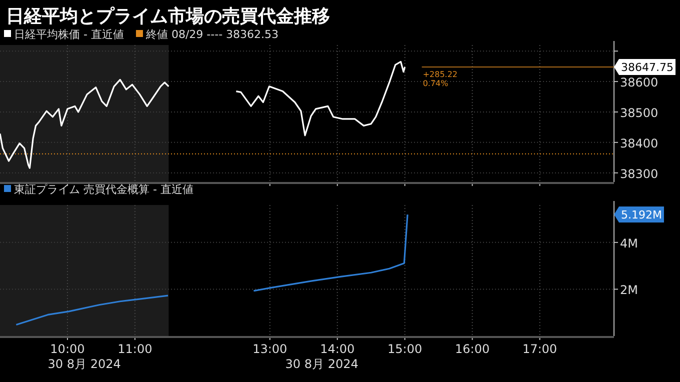 The height and width of the screenshot is (382, 680). I want to click on y-tick-label: 2M, so click(629, 290).